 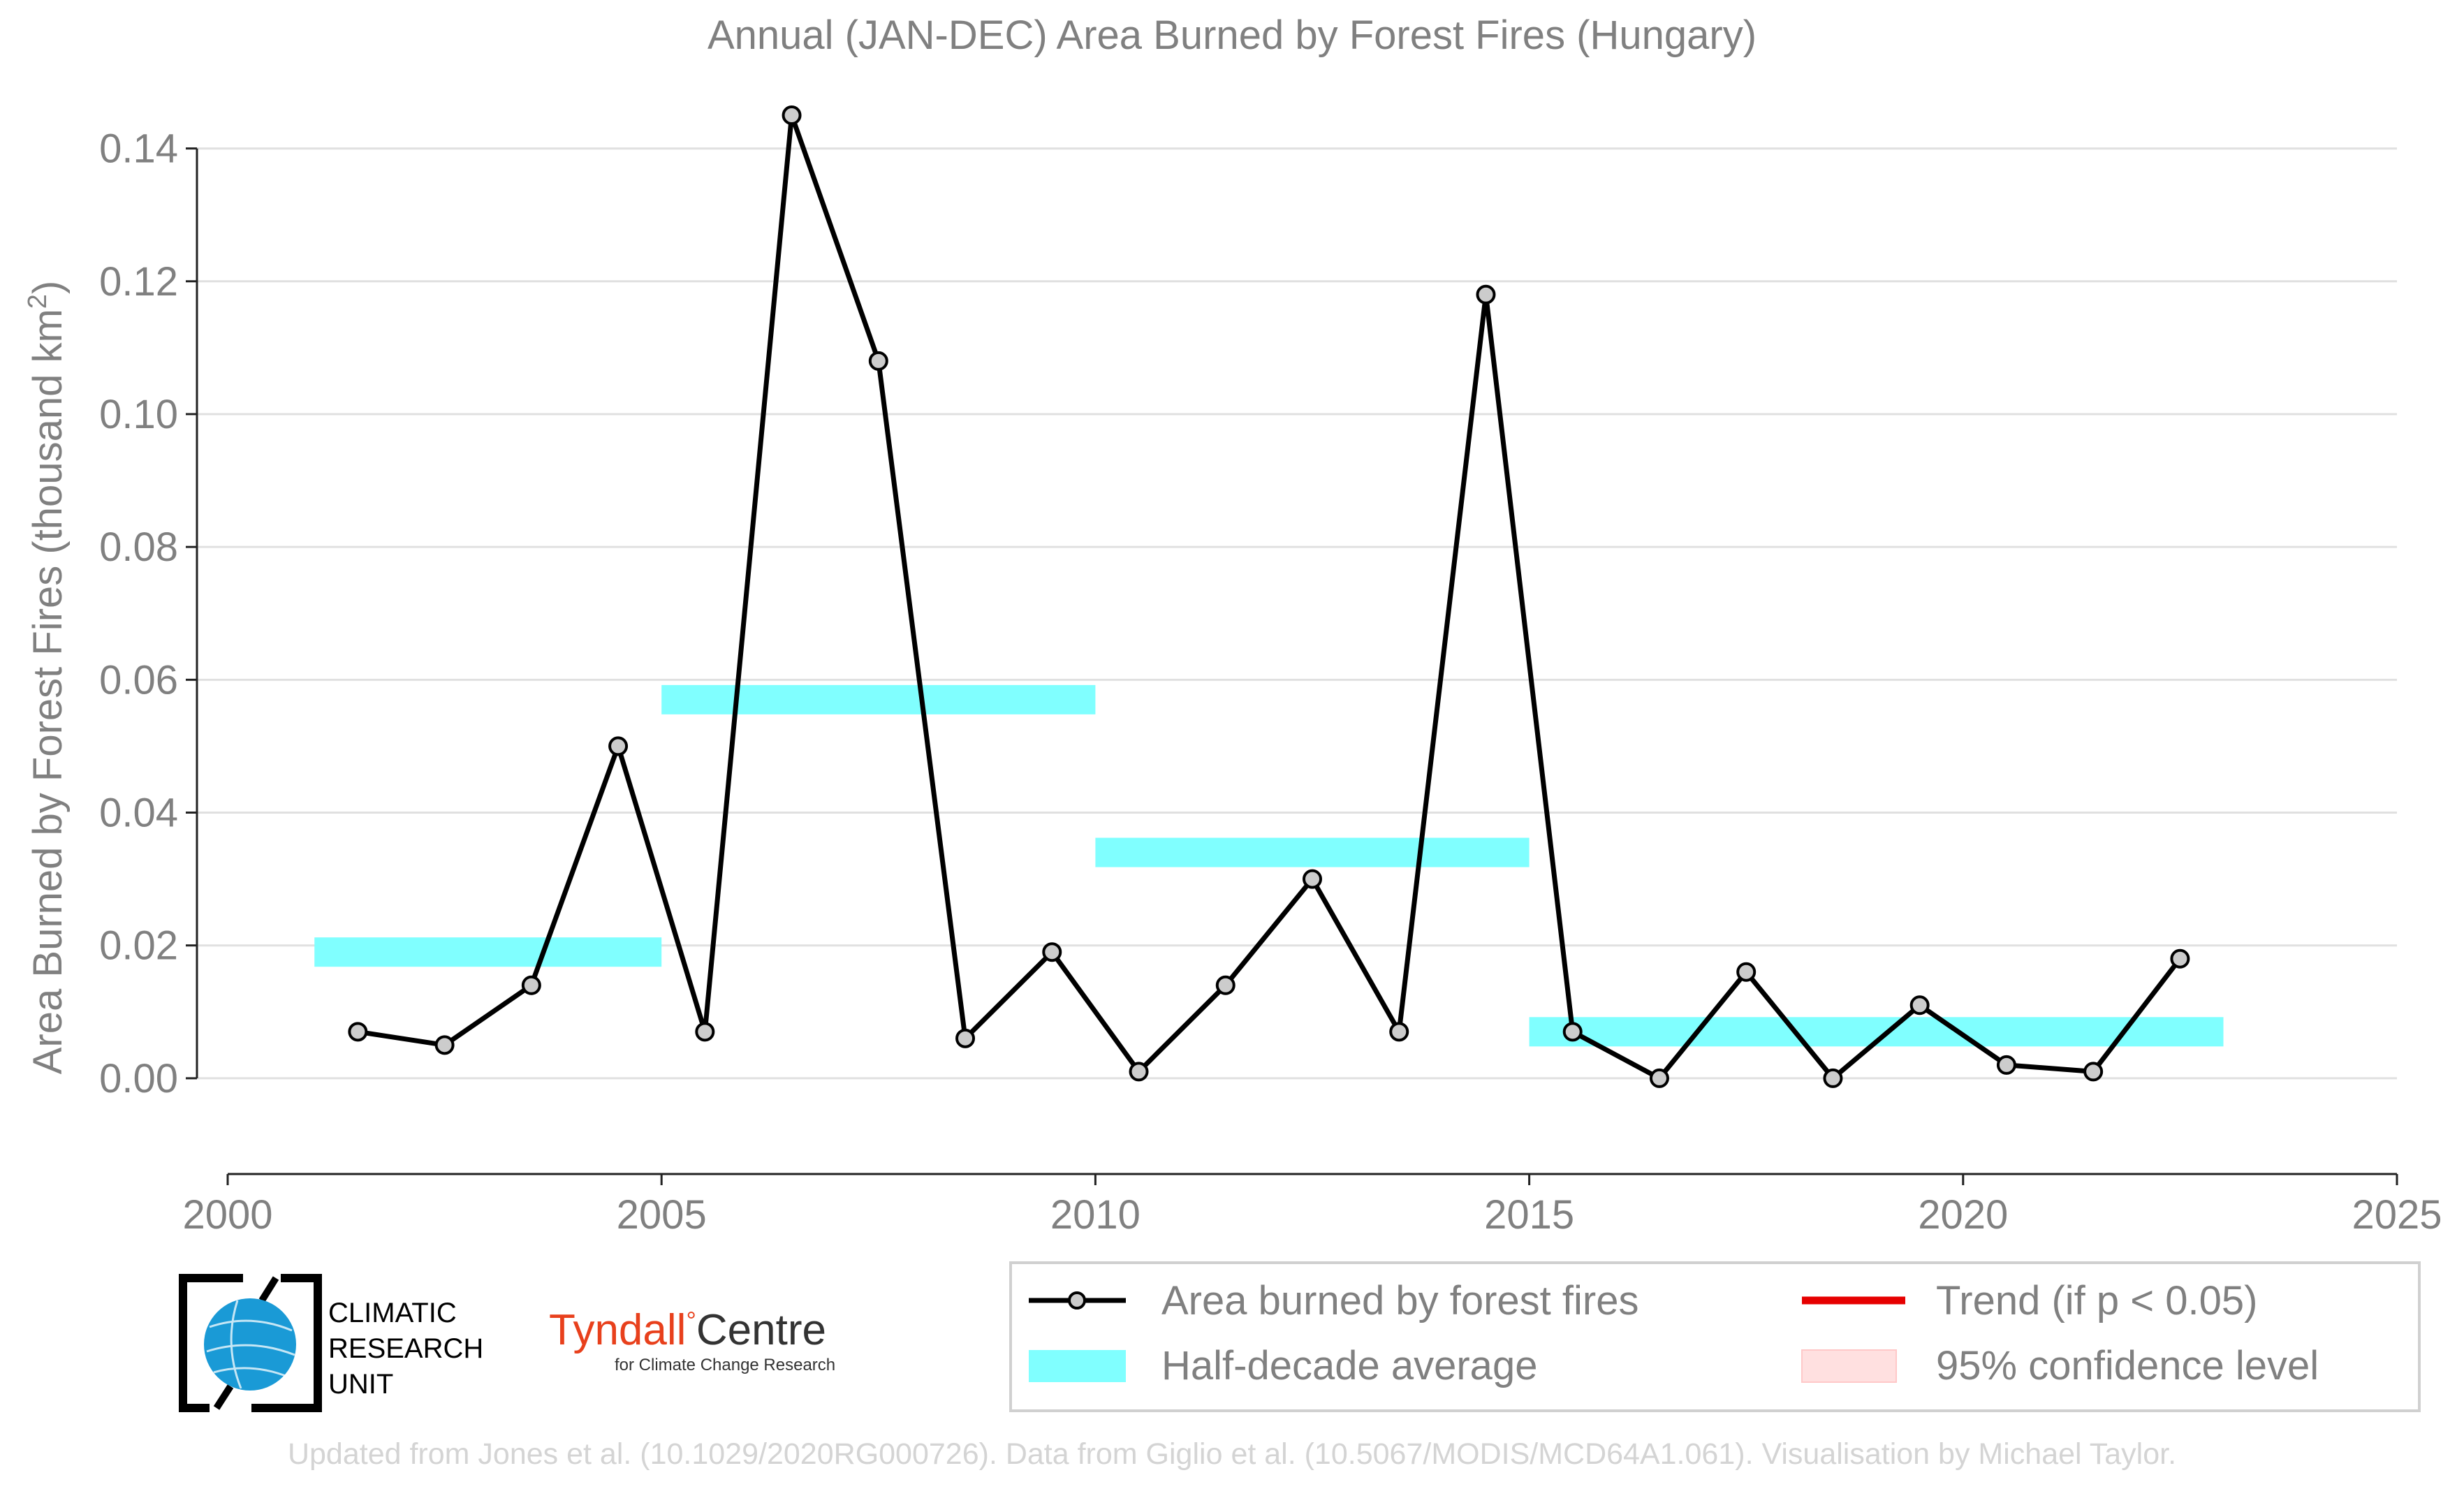 I want to click on legend-swatch-half-decade, so click(x=1077, y=1366).